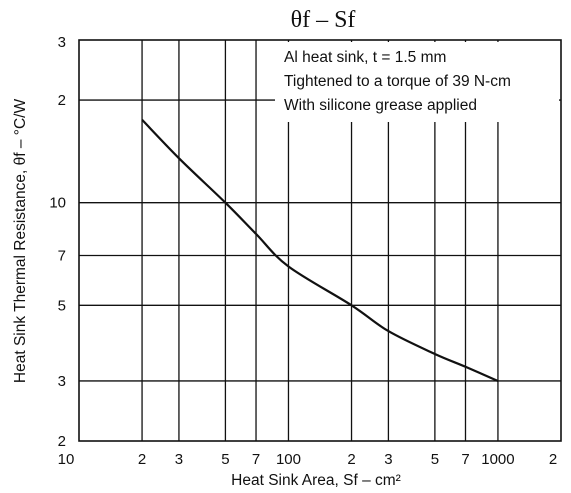 The width and height of the screenshot is (571, 493). What do you see at coordinates (316, 480) in the screenshot?
I see `x-axis-label: Heat Sink Area, Sf – cm²` at bounding box center [316, 480].